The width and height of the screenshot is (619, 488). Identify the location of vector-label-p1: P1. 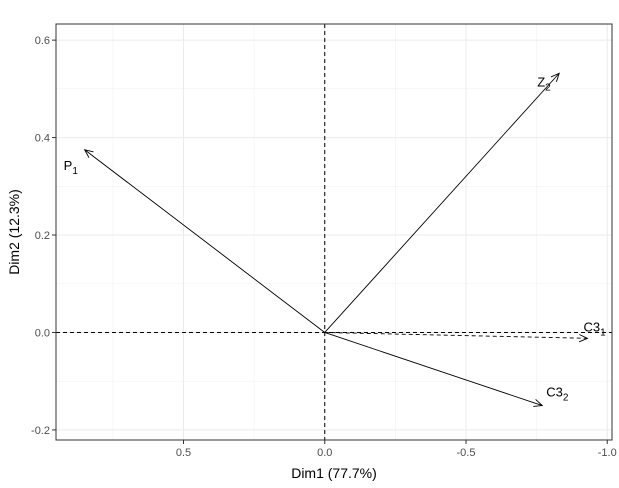
(71, 167).